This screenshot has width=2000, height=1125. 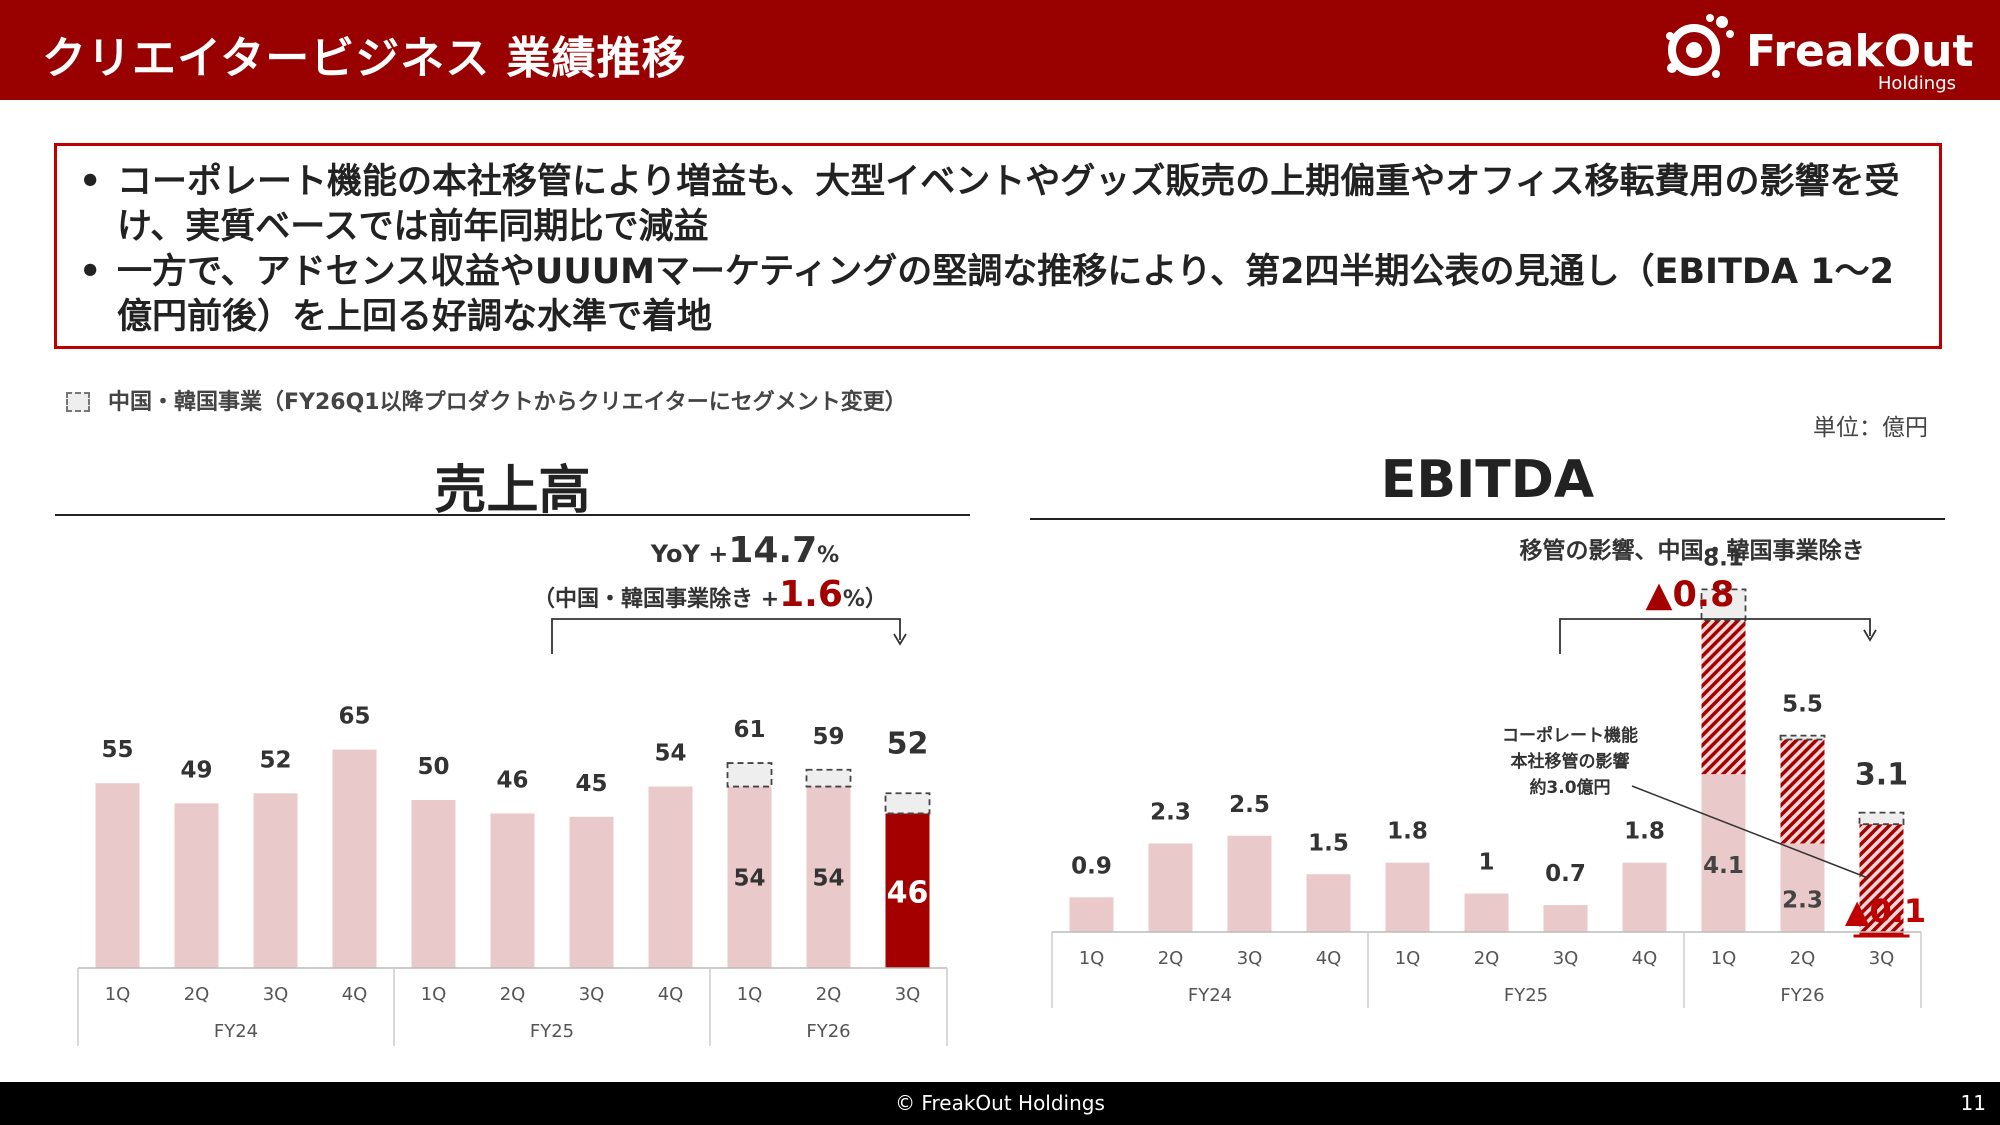 What do you see at coordinates (1860, 51) in the screenshot?
I see `logo-wordmark: FreakOut` at bounding box center [1860, 51].